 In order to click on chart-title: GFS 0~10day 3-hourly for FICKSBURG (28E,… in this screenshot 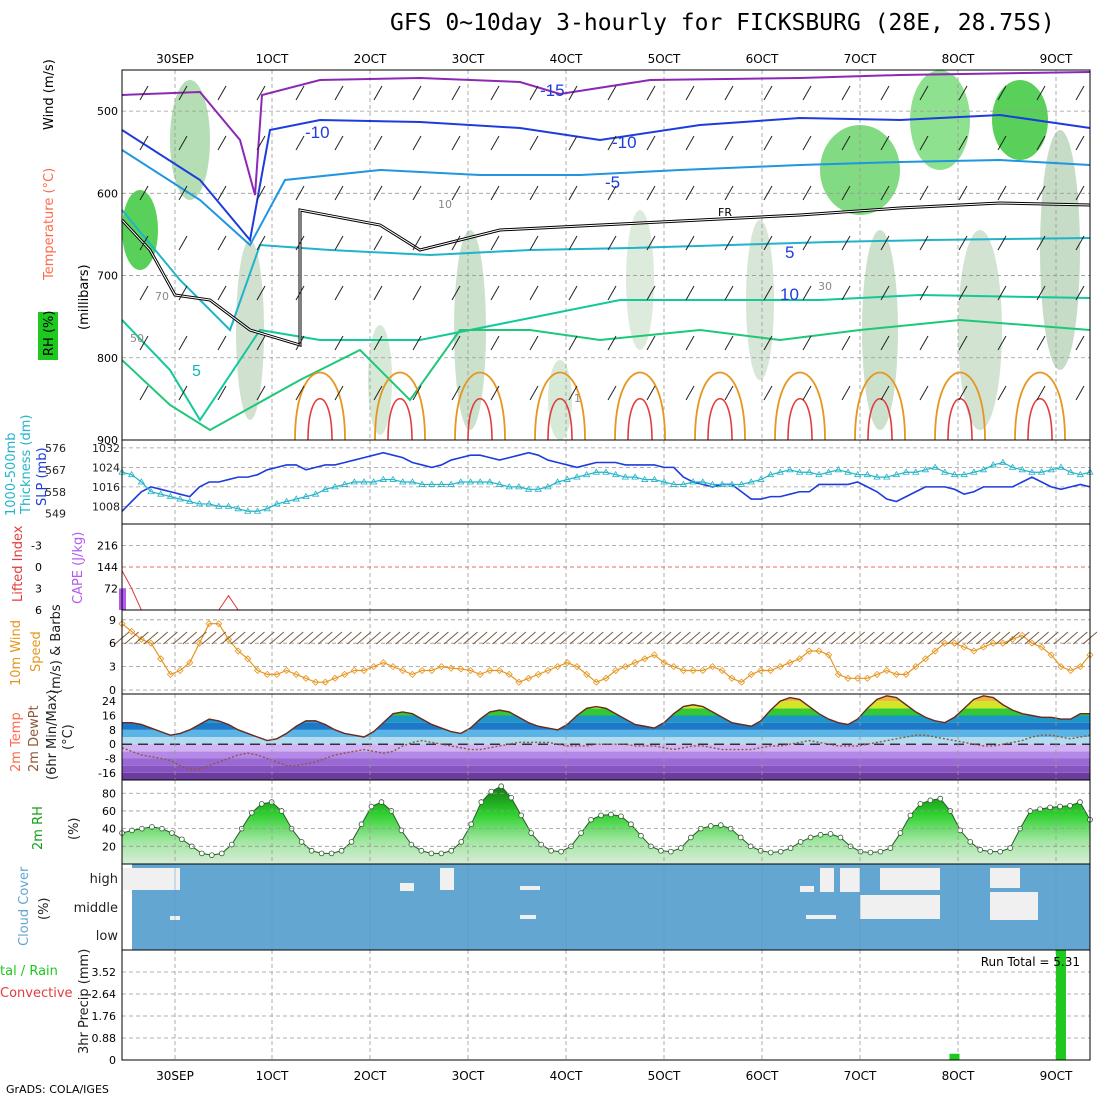, I will do `click(722, 23)`.